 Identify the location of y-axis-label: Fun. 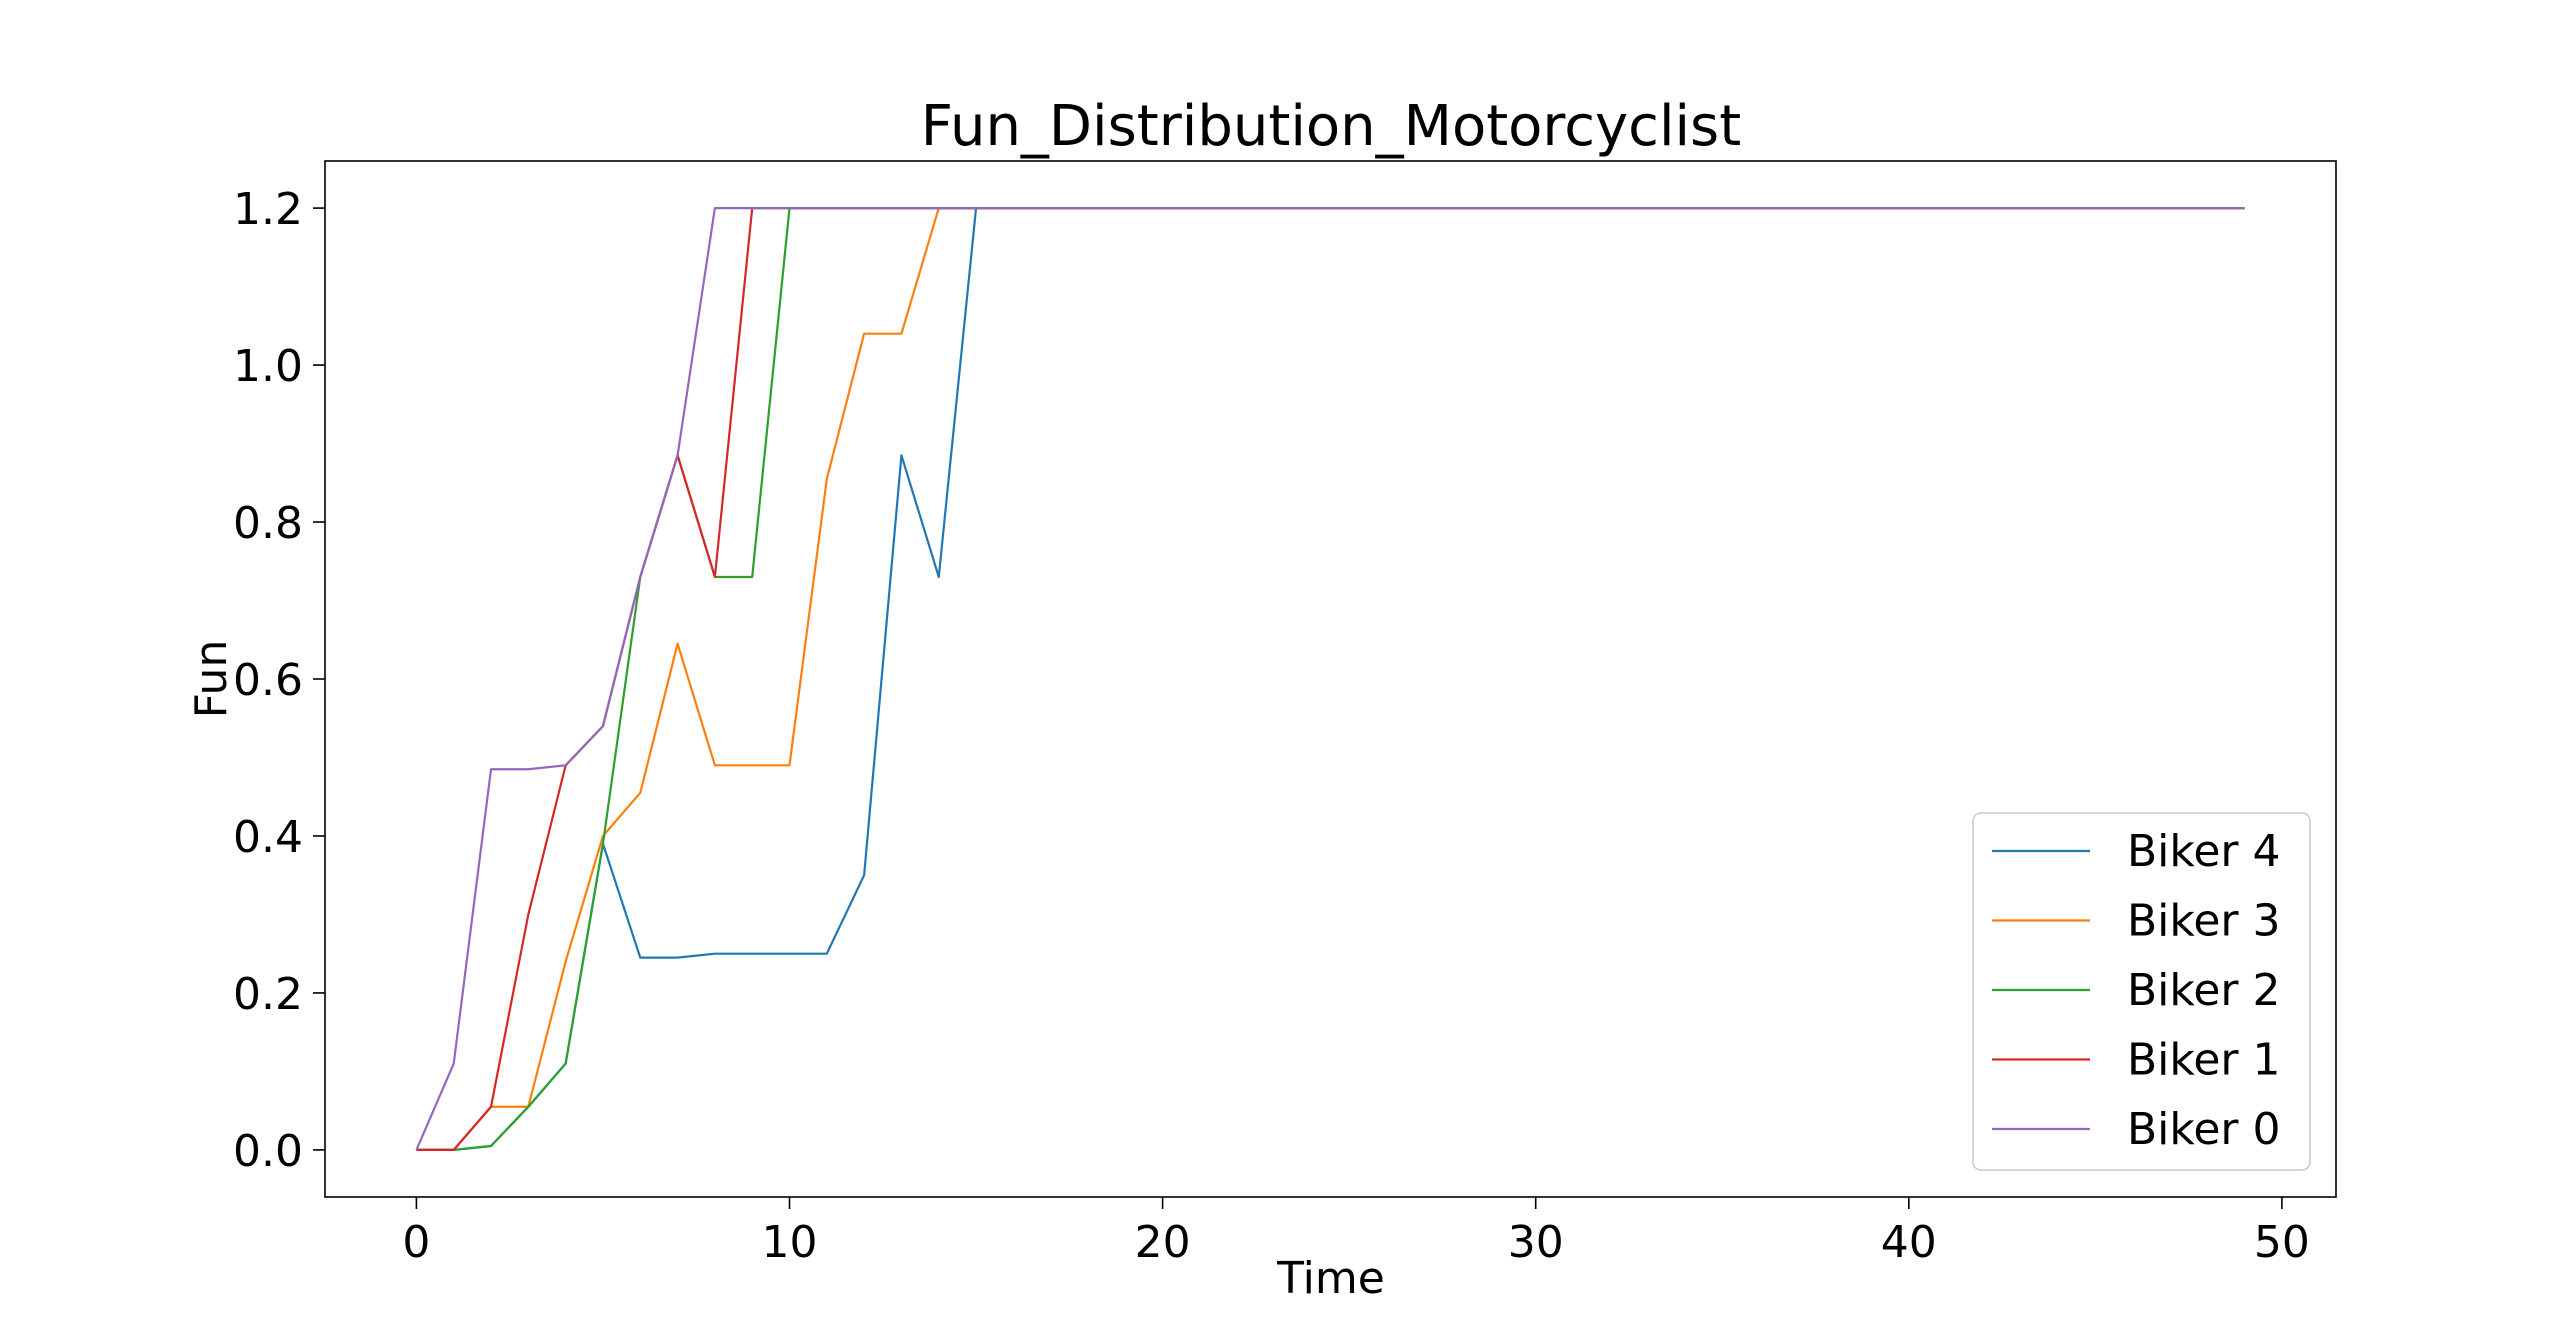
(211, 679).